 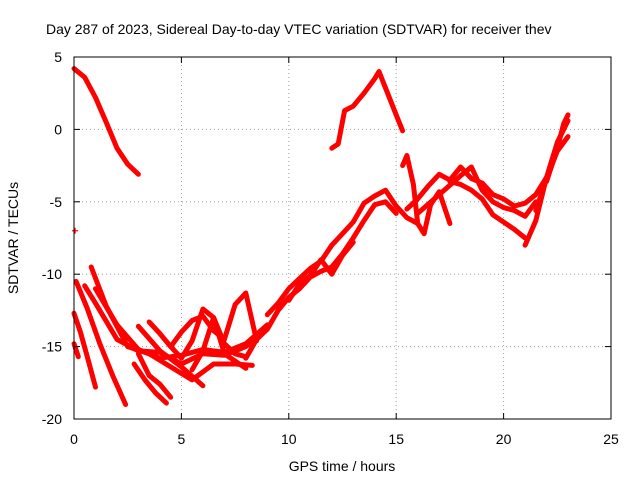 I want to click on series-arc-early-descent, so click(x=106, y=121).